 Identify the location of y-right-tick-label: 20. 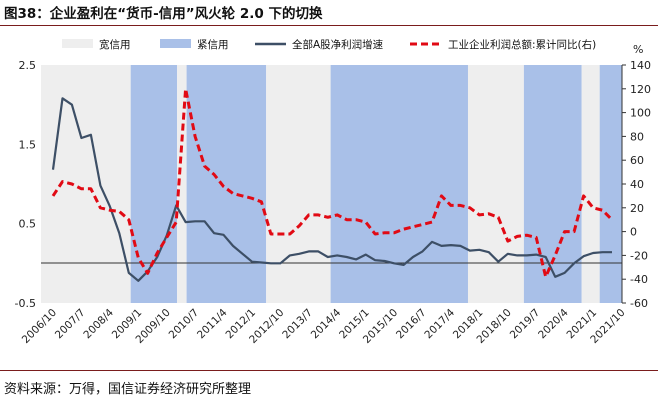
(637, 208).